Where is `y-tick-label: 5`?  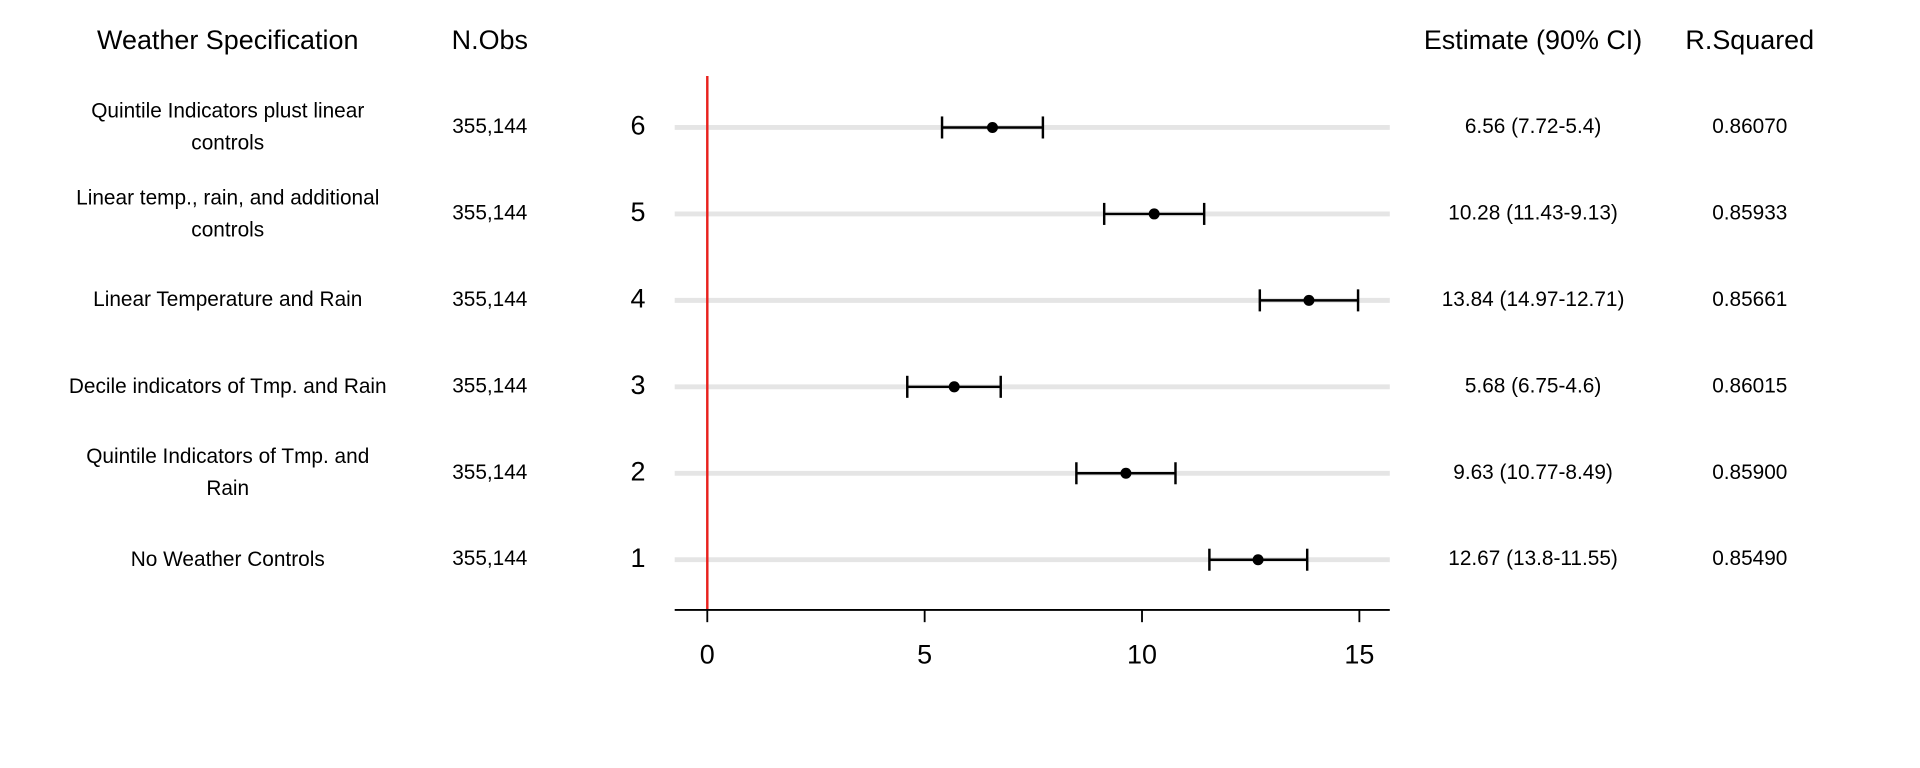 y-tick-label: 5 is located at coordinates (637, 212).